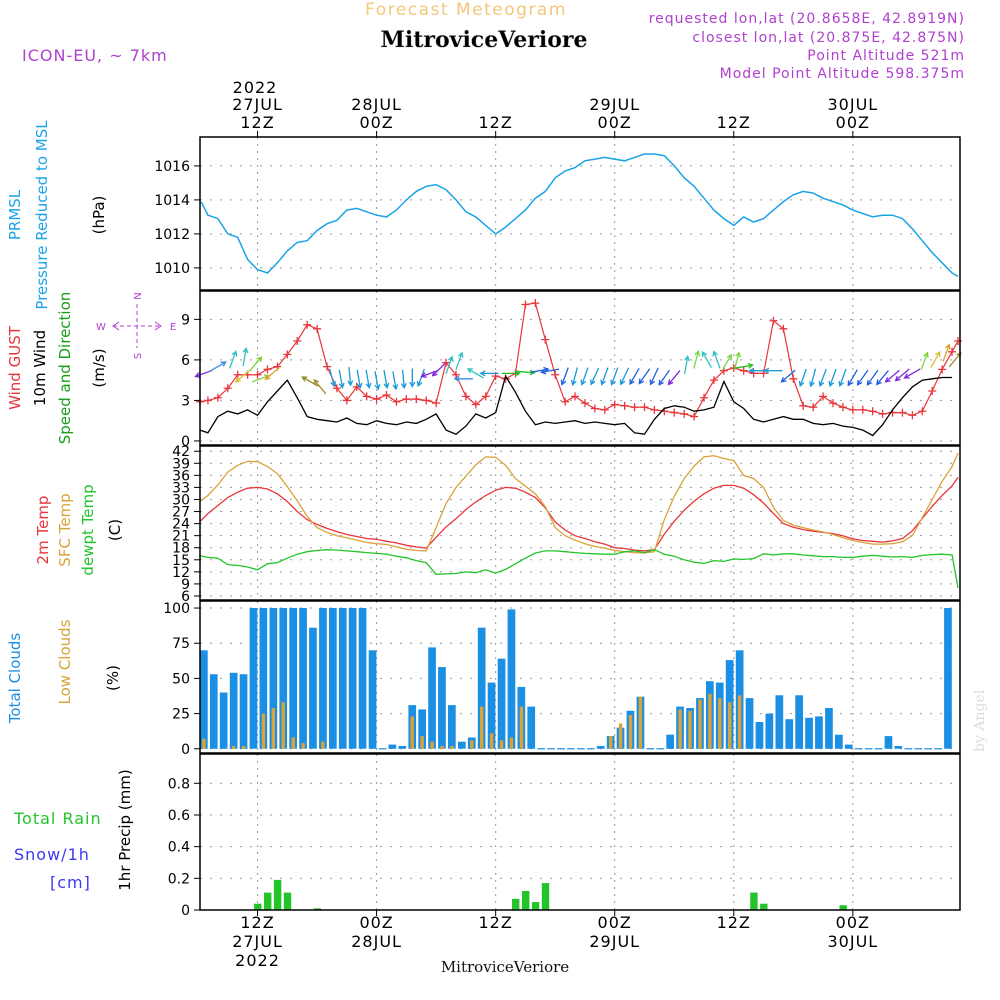  What do you see at coordinates (137, 326) in the screenshot?
I see `compass-arrowheads` at bounding box center [137, 326].